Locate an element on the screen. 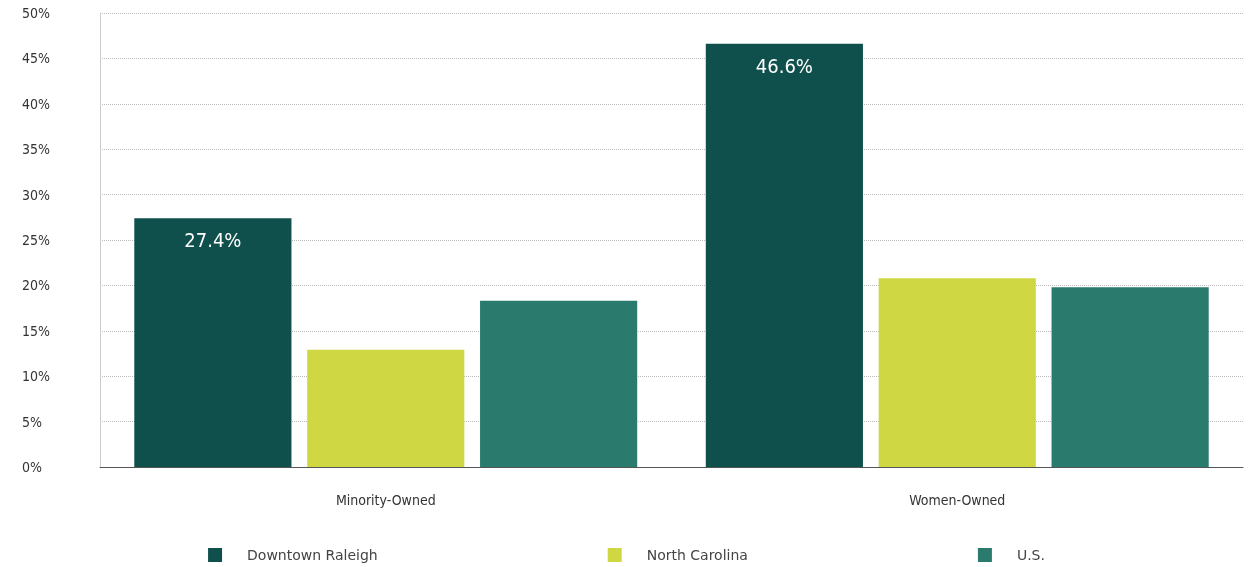 This screenshot has width=1253, height=567. data-label: 46.6% is located at coordinates (784, 65).